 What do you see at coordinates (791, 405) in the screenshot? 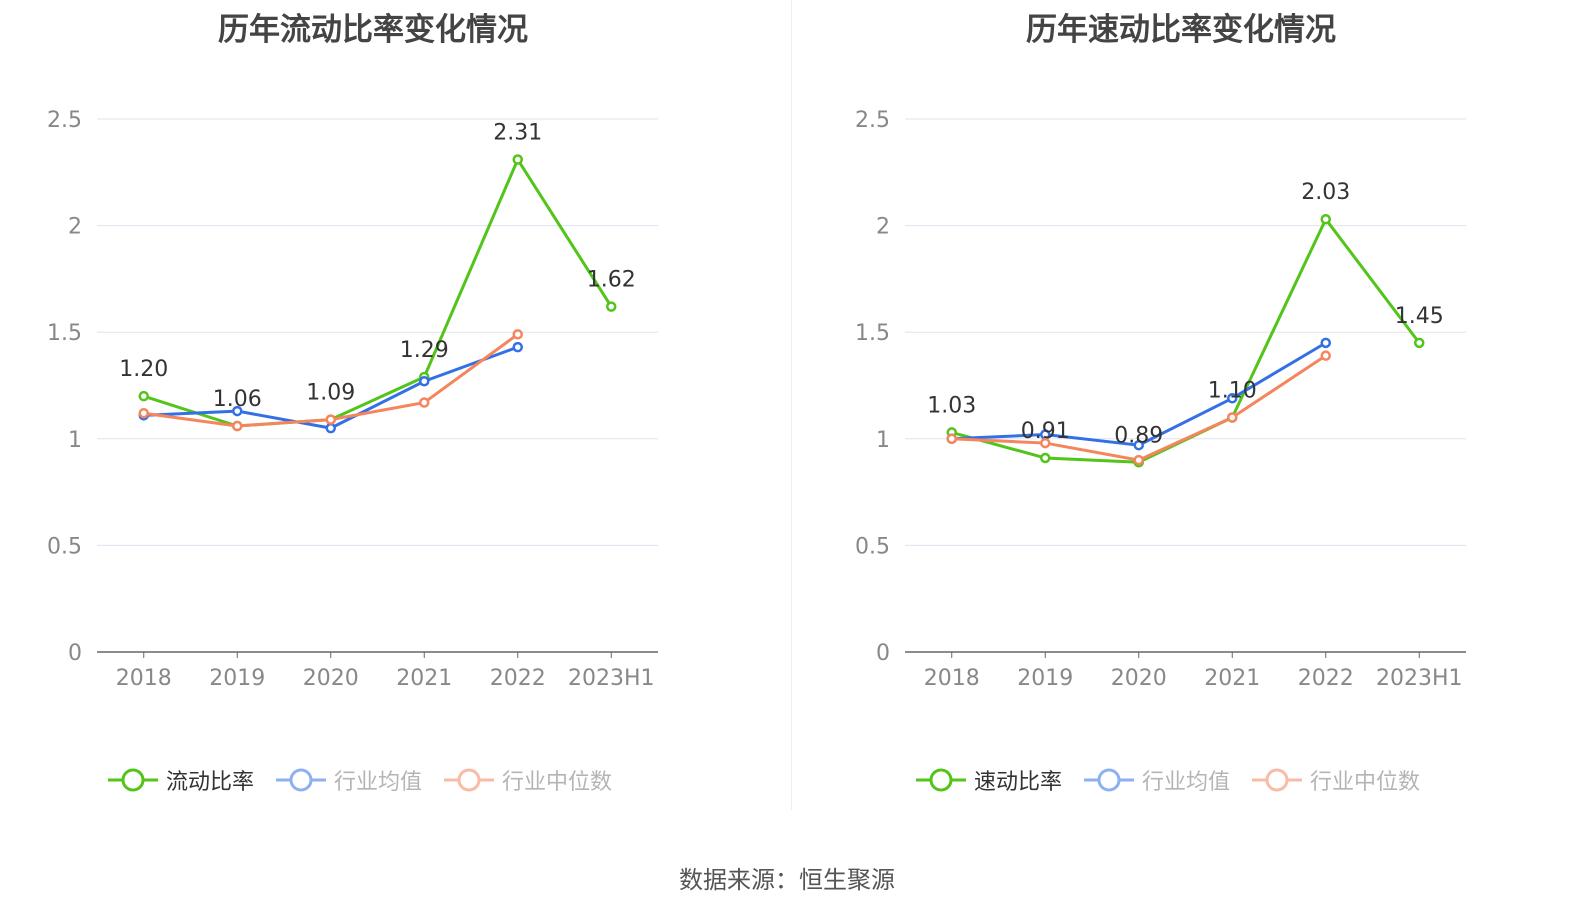
I see `divider` at bounding box center [791, 405].